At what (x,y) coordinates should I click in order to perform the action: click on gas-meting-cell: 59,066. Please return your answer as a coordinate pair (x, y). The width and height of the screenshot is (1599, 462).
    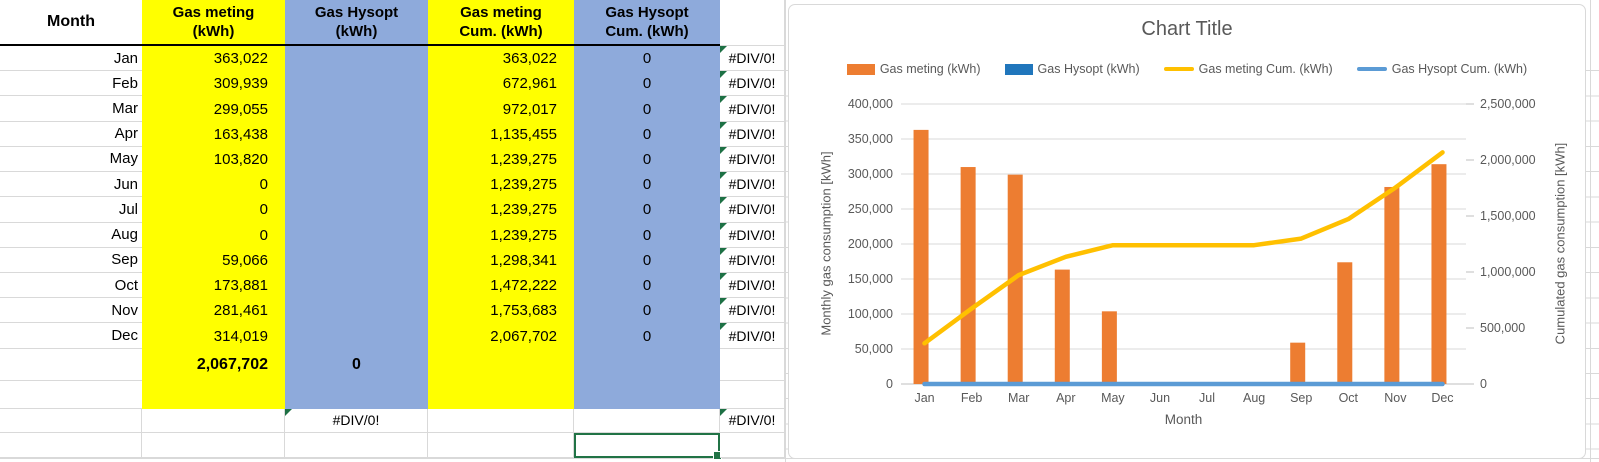
    Looking at the image, I should click on (213, 260).